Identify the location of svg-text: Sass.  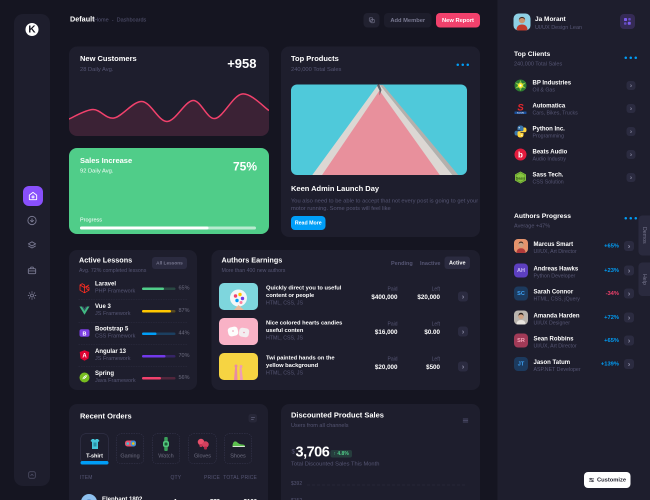
(521, 177).